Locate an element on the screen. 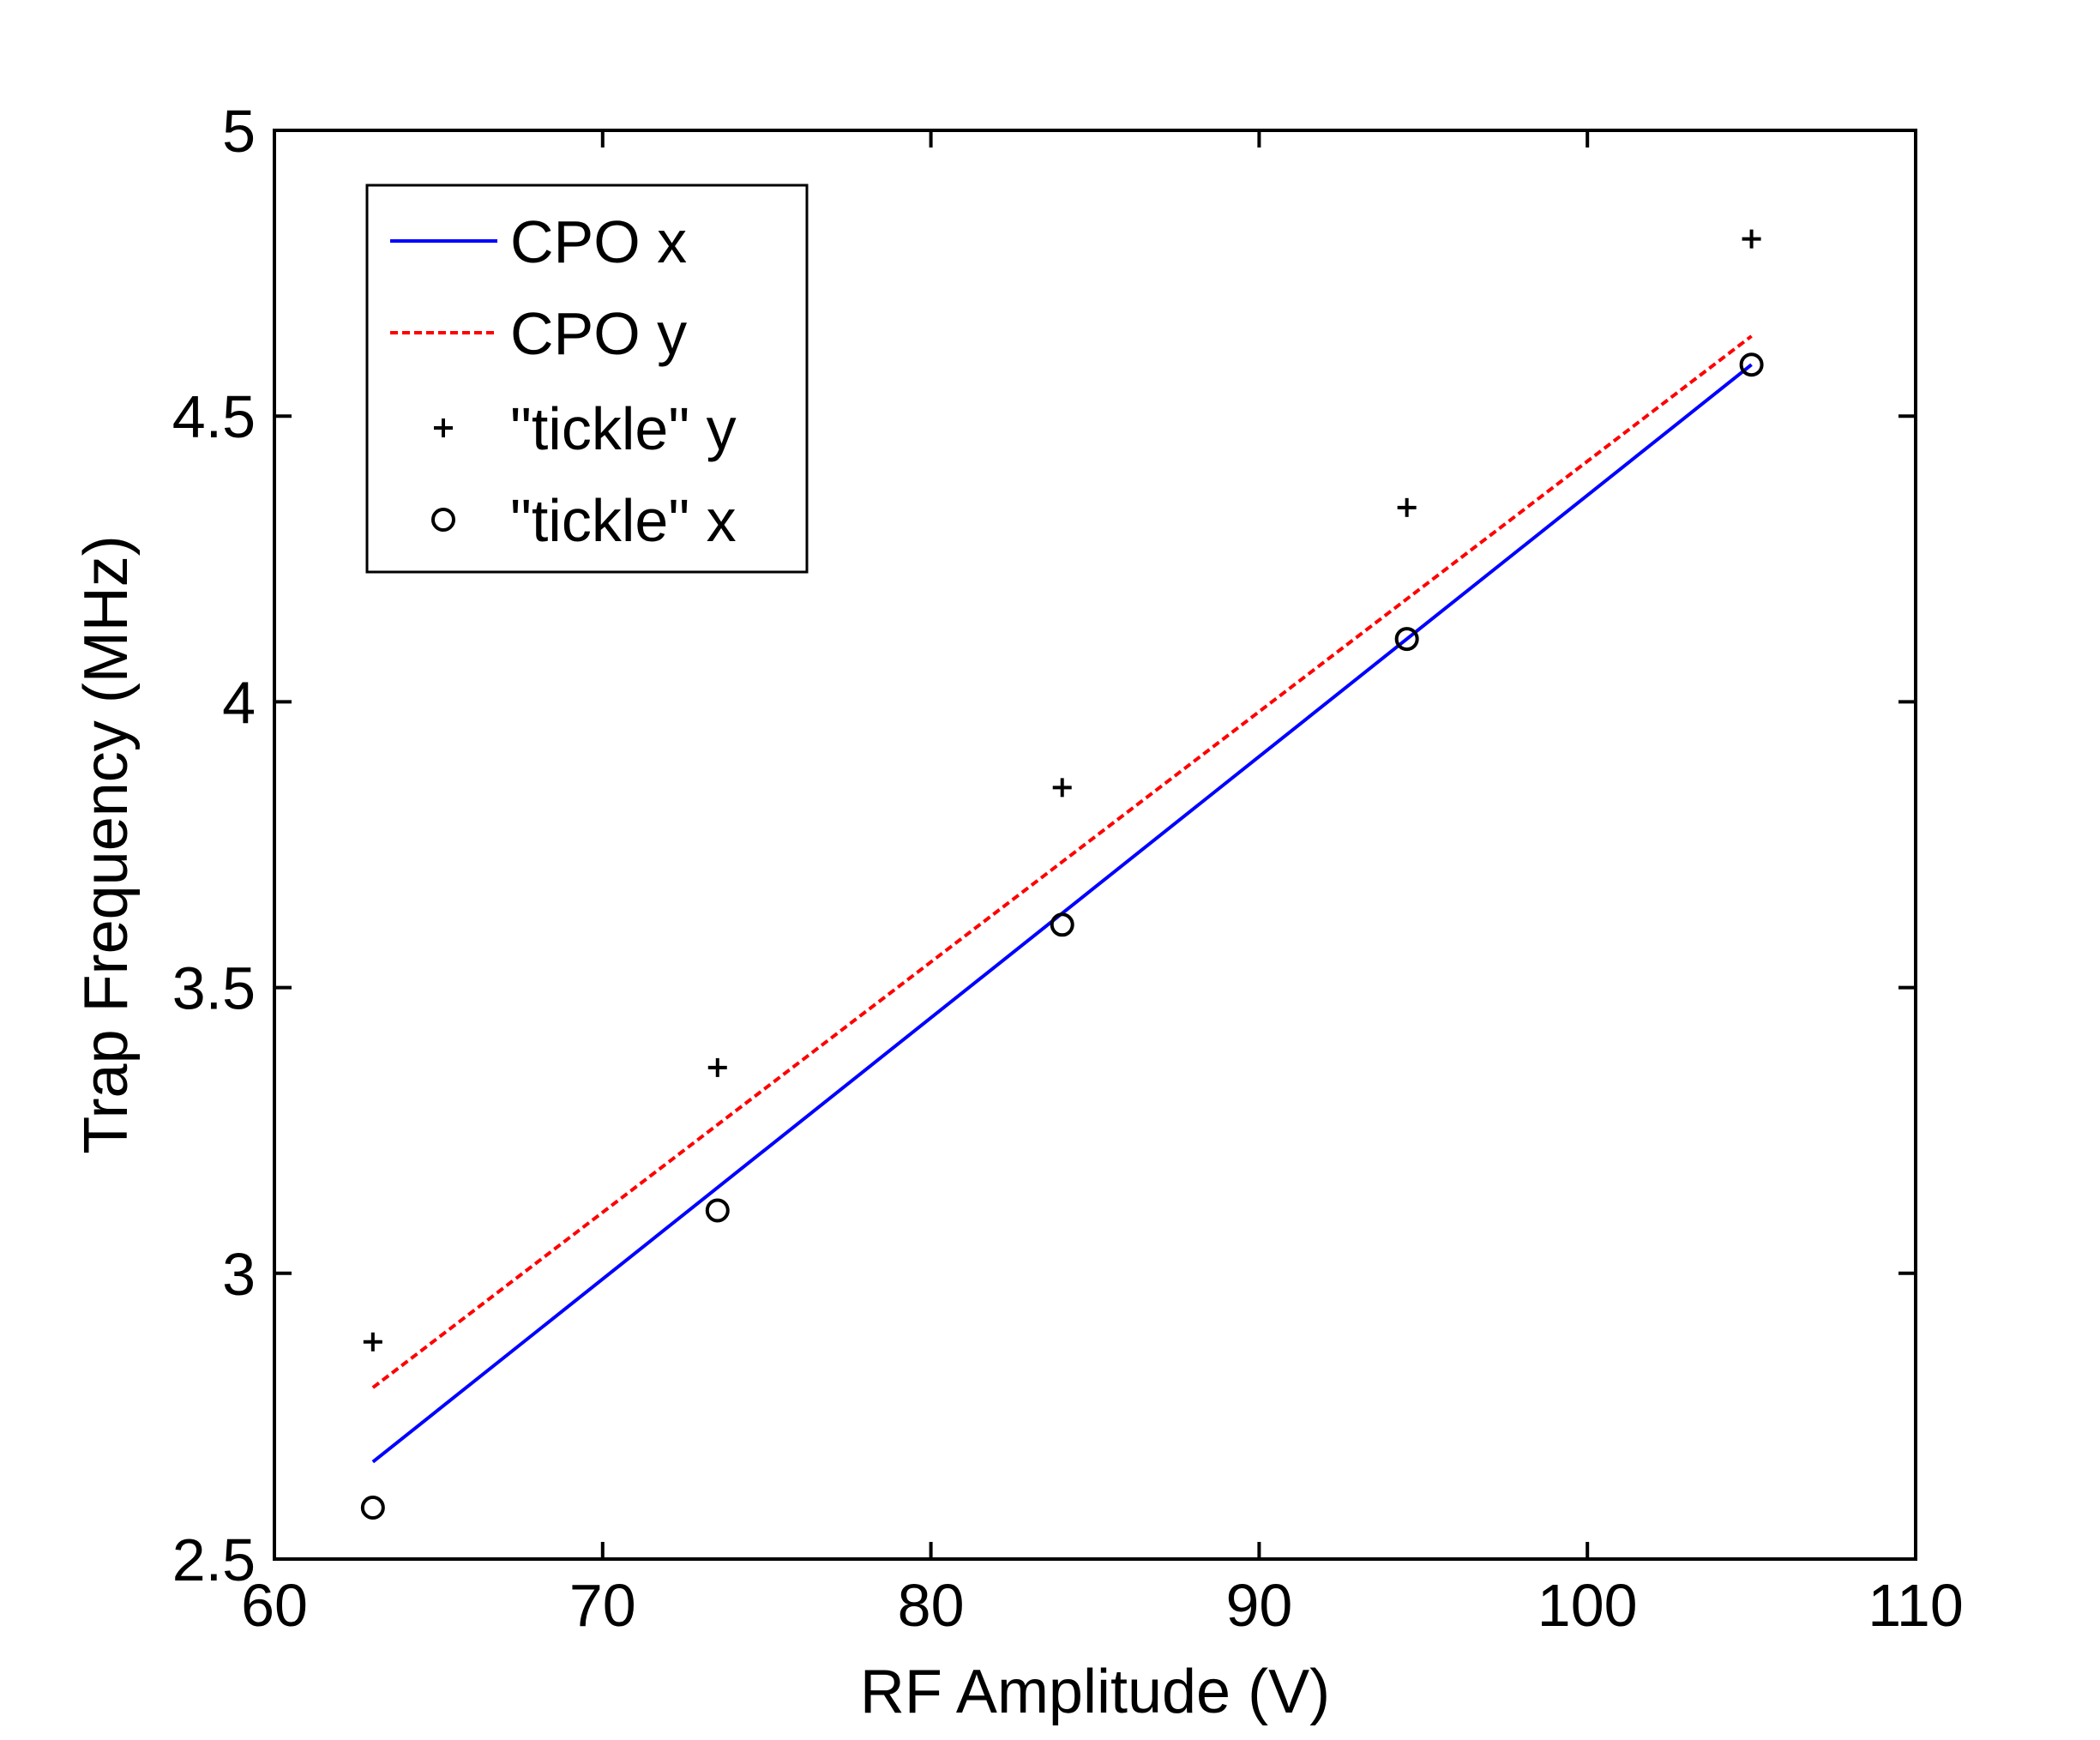  legend-entries: CPO x CPO y "tickle" y "tickle" x is located at coordinates (563, 381).